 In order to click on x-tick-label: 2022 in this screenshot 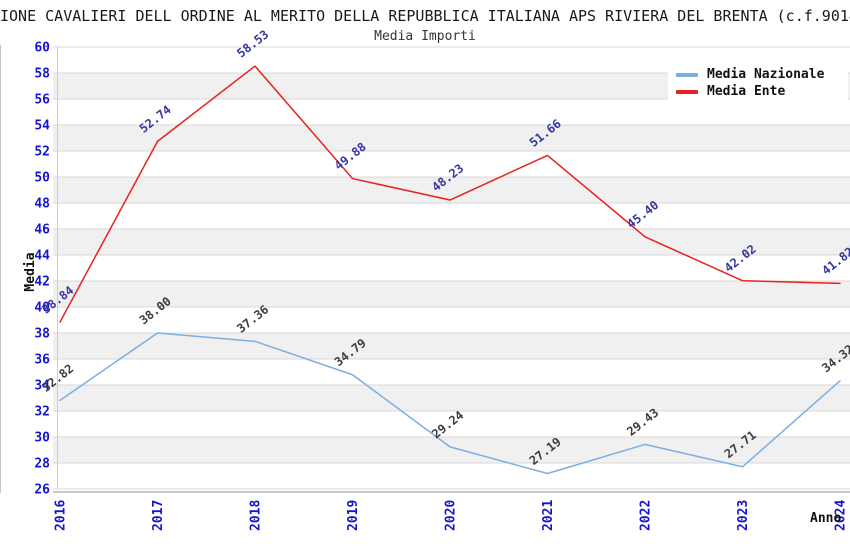, I will do `click(646, 515)`.